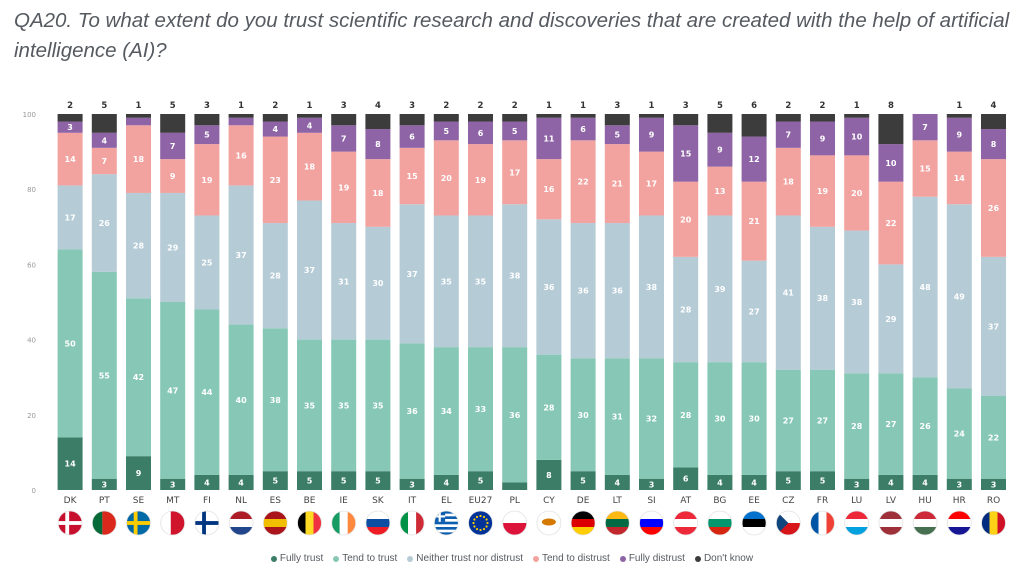 The height and width of the screenshot is (574, 1024). I want to click on category-label: DK, so click(71, 501).